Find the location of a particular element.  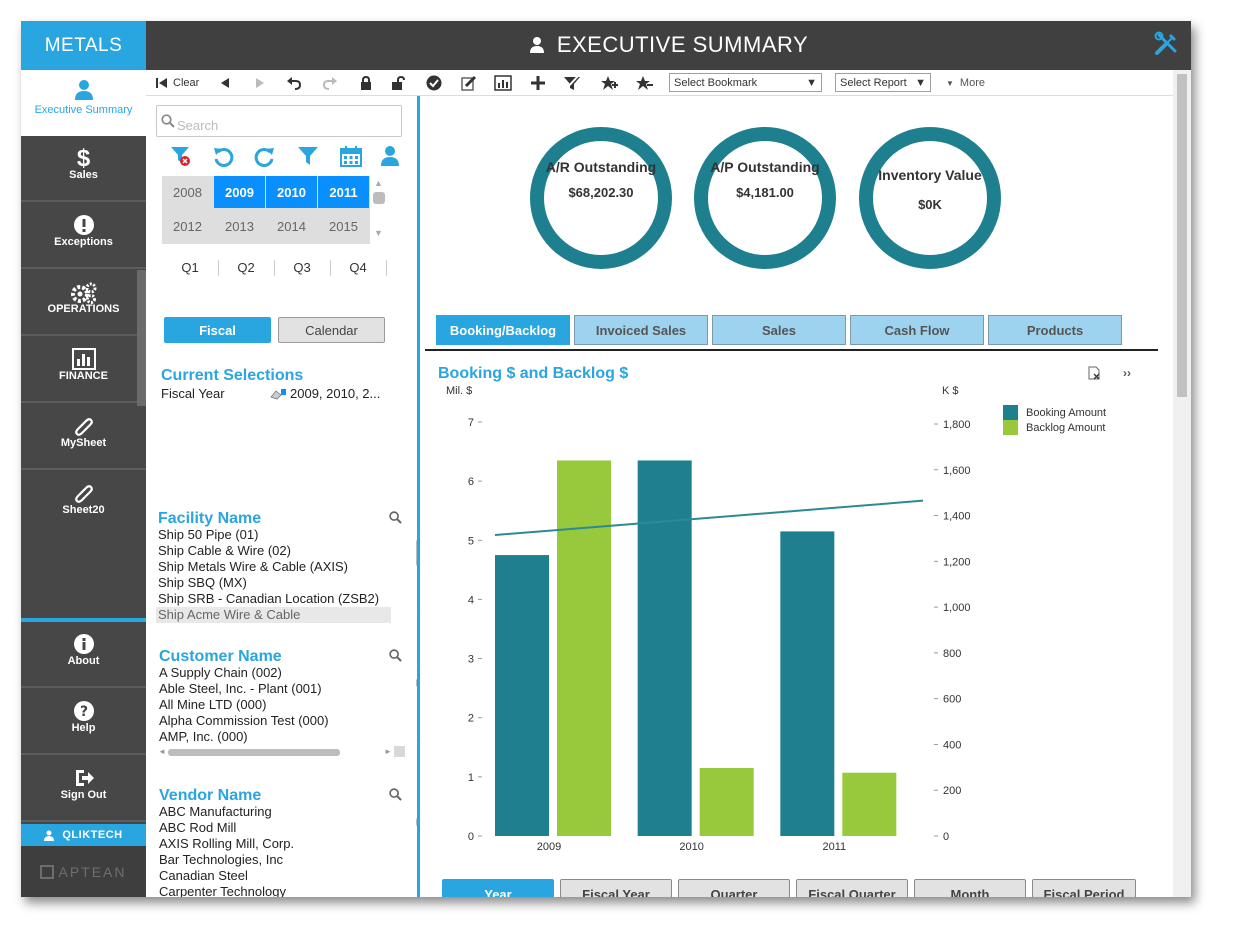

list-item: Ship Cable & Wire (02) is located at coordinates (224, 550).